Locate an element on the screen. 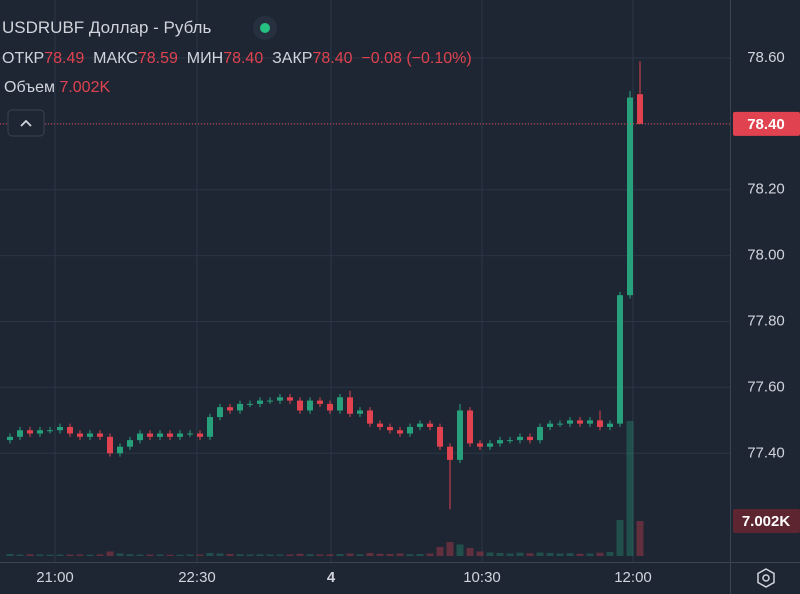 Image resolution: width=800 pixels, height=594 pixels. high-value: 78.59 is located at coordinates (157, 58).